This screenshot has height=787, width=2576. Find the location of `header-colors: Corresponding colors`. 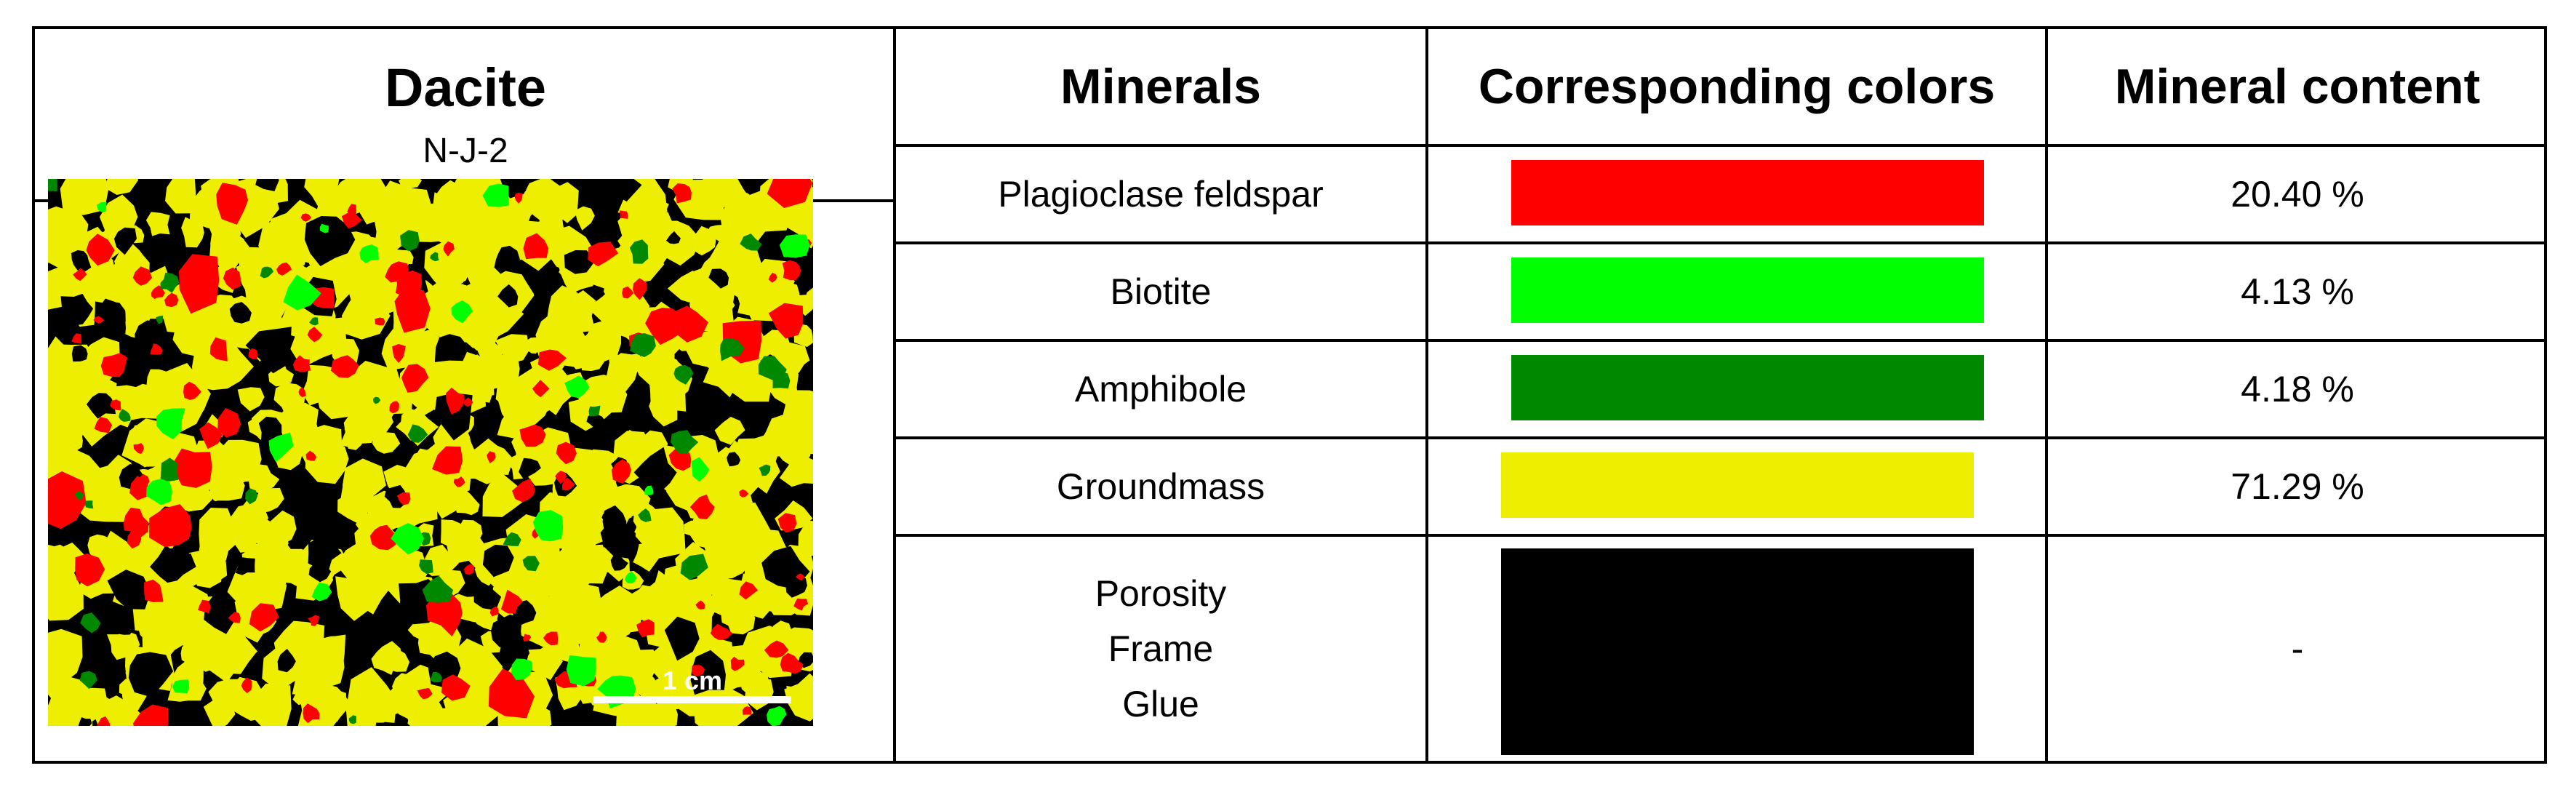

header-colors: Corresponding colors is located at coordinates (1737, 86).